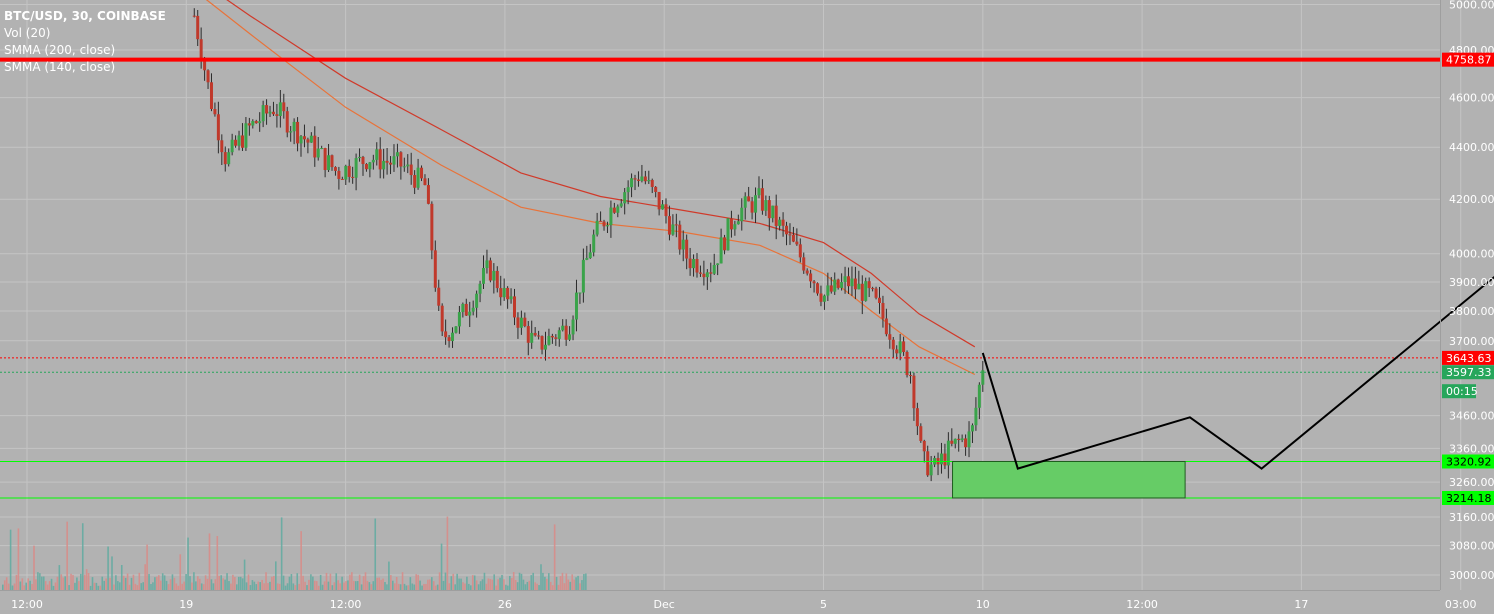 This screenshot has height=614, width=1494. I want to click on support-zone-rect, so click(1069, 479).